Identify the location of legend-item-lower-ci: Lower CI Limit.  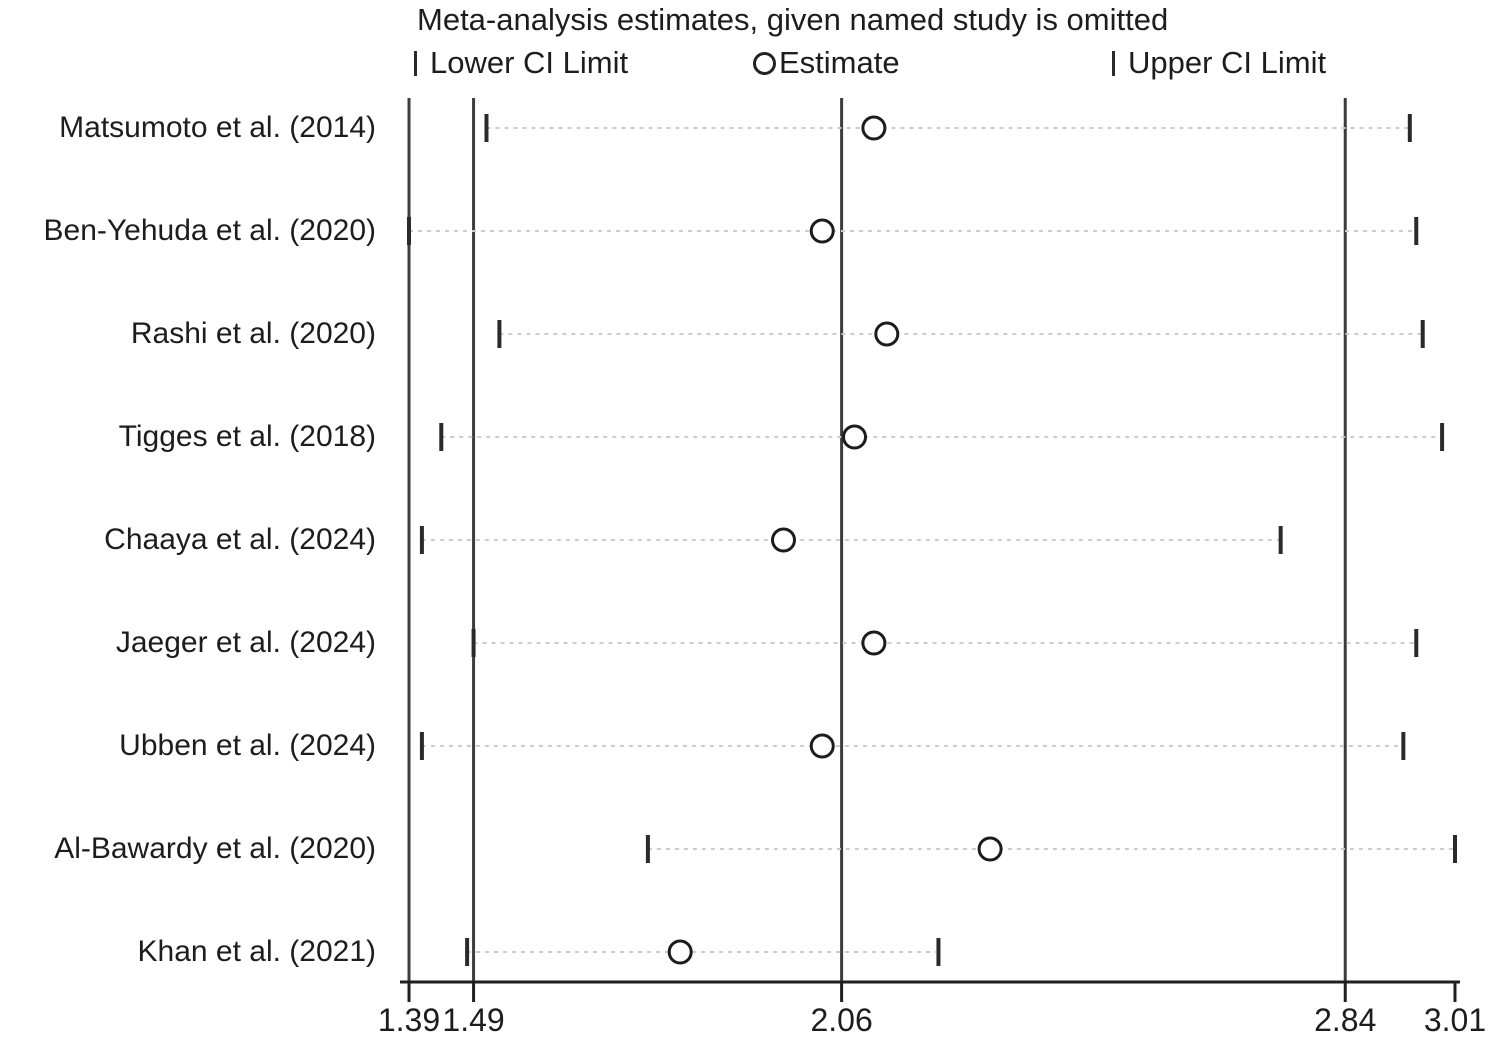
(521, 63).